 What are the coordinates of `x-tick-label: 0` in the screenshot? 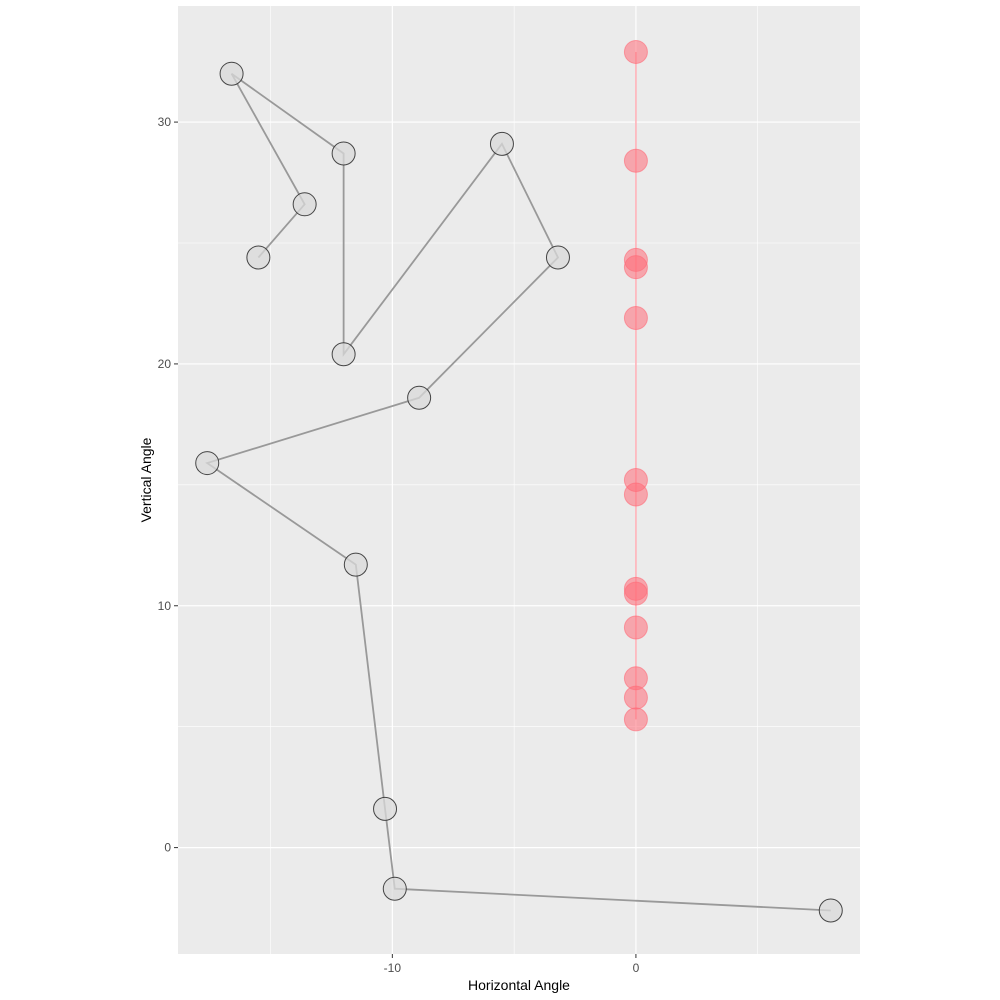 It's located at (636, 968).